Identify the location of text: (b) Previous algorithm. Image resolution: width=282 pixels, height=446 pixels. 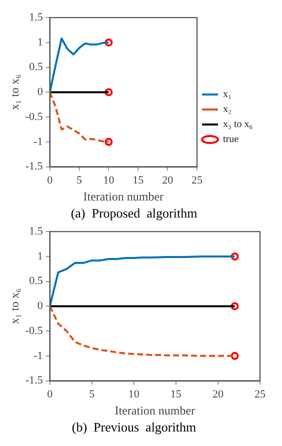
(134, 427).